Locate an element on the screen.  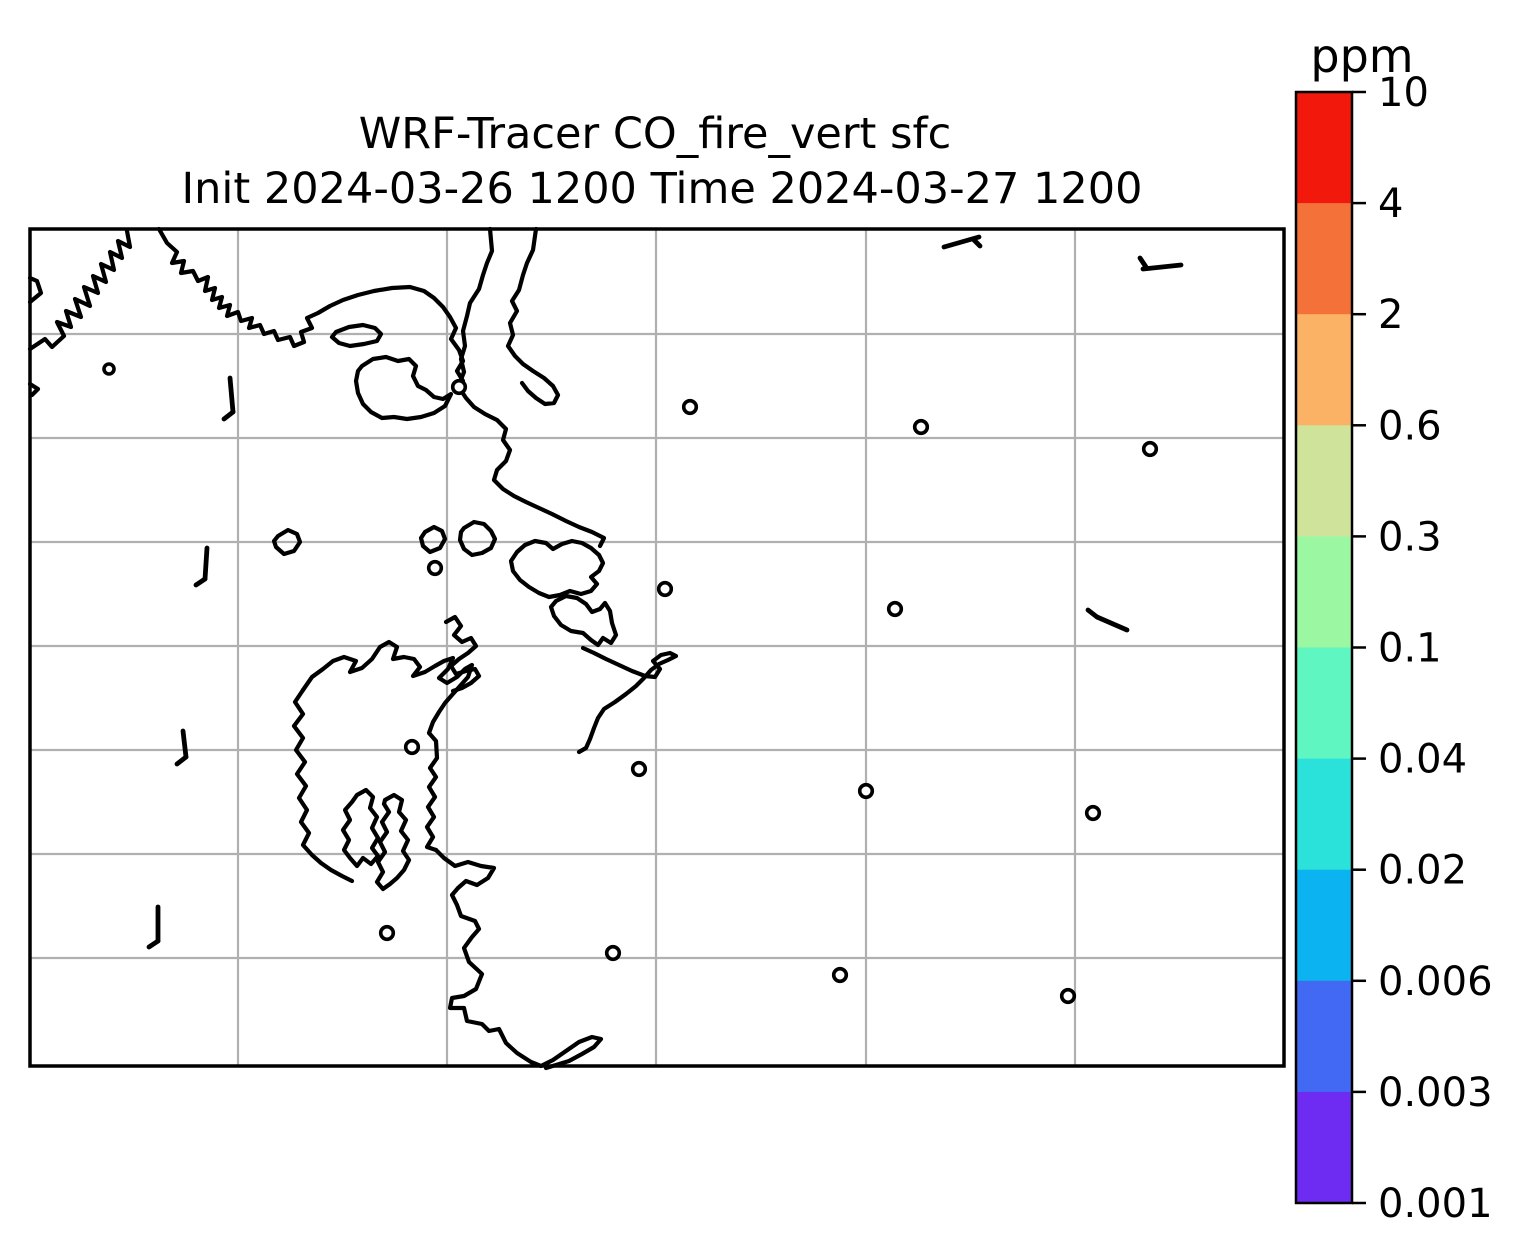
colorbar-tick-label: 0.3 is located at coordinates (1410, 537).